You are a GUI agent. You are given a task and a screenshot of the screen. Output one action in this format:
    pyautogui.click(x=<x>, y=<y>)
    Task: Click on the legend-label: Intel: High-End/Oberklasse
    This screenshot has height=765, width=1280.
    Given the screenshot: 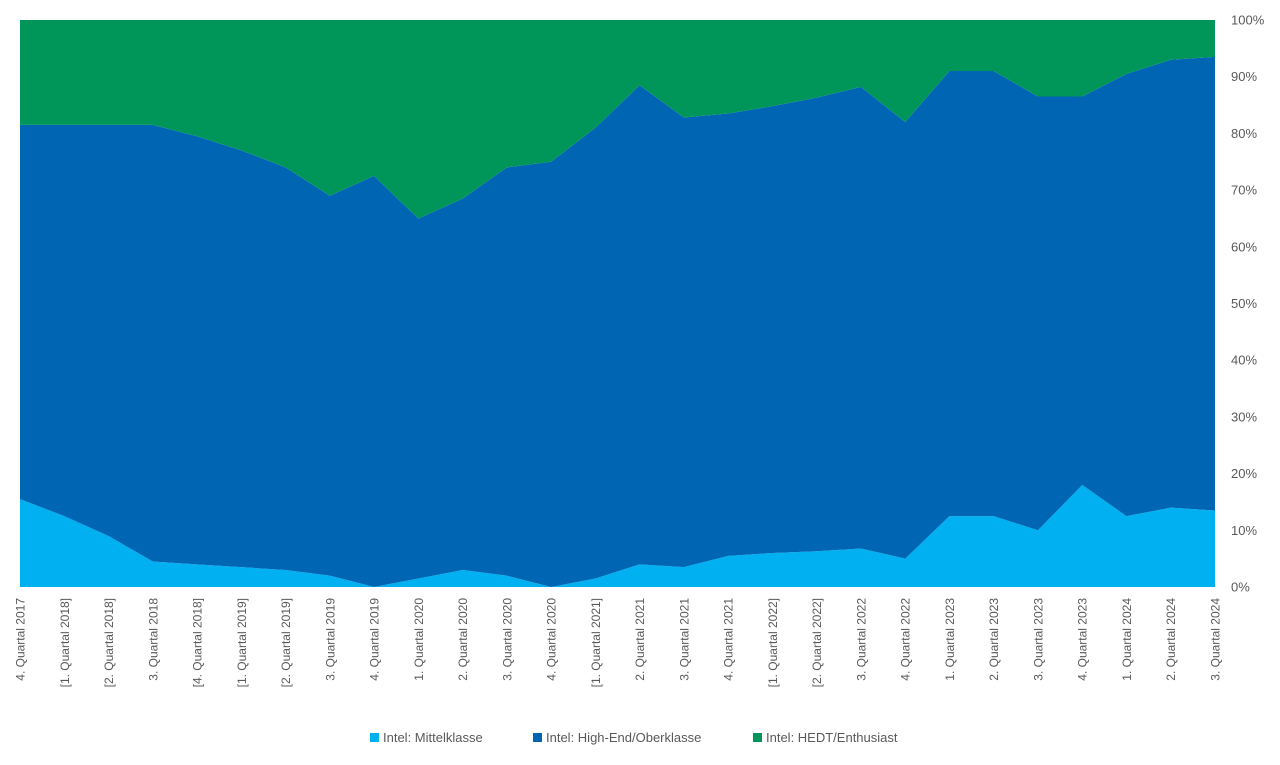 What is the action you would take?
    pyautogui.click(x=623, y=737)
    